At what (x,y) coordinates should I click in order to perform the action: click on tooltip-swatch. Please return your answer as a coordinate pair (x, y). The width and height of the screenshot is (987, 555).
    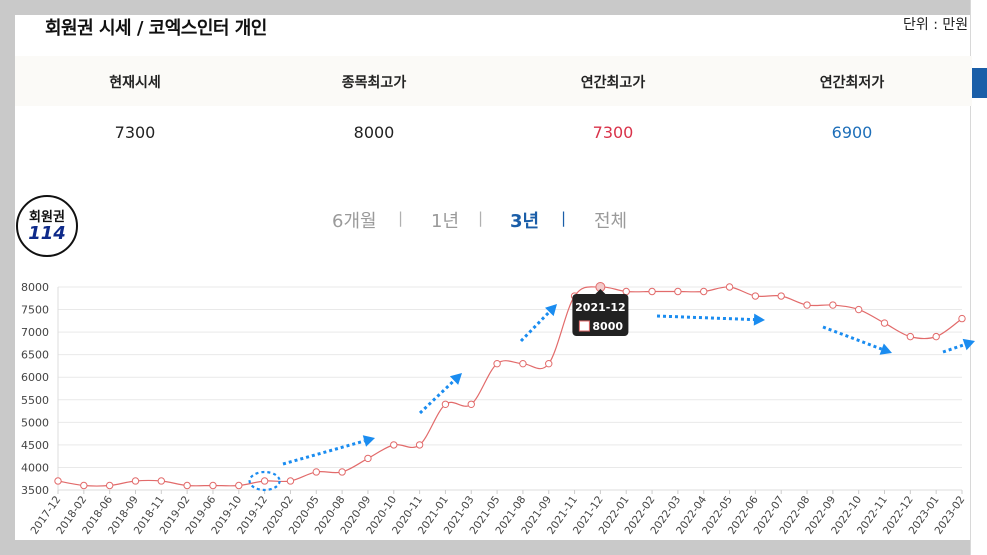
    Looking at the image, I should click on (584, 326).